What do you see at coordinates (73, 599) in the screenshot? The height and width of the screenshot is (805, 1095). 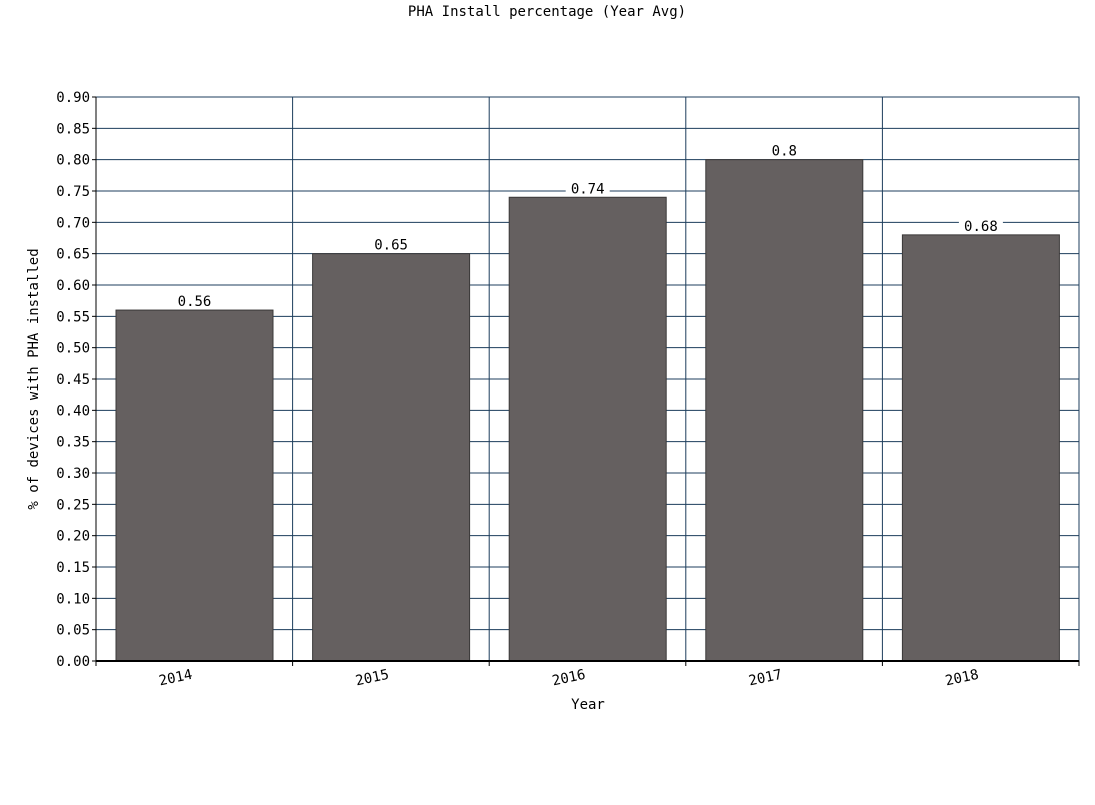 I see `y-tick-label: 0.10` at bounding box center [73, 599].